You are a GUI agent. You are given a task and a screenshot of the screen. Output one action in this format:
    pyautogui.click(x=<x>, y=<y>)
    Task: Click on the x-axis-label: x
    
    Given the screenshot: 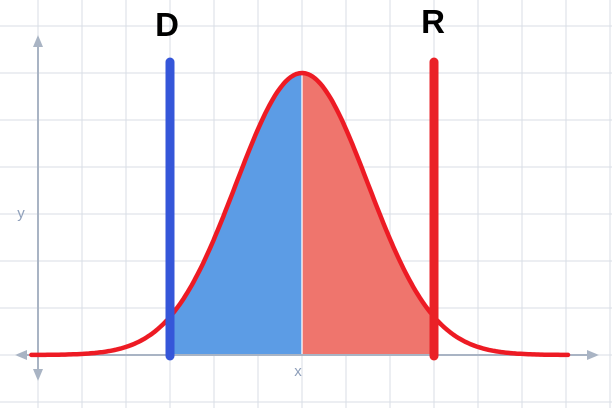 What is the action you would take?
    pyautogui.click(x=298, y=371)
    